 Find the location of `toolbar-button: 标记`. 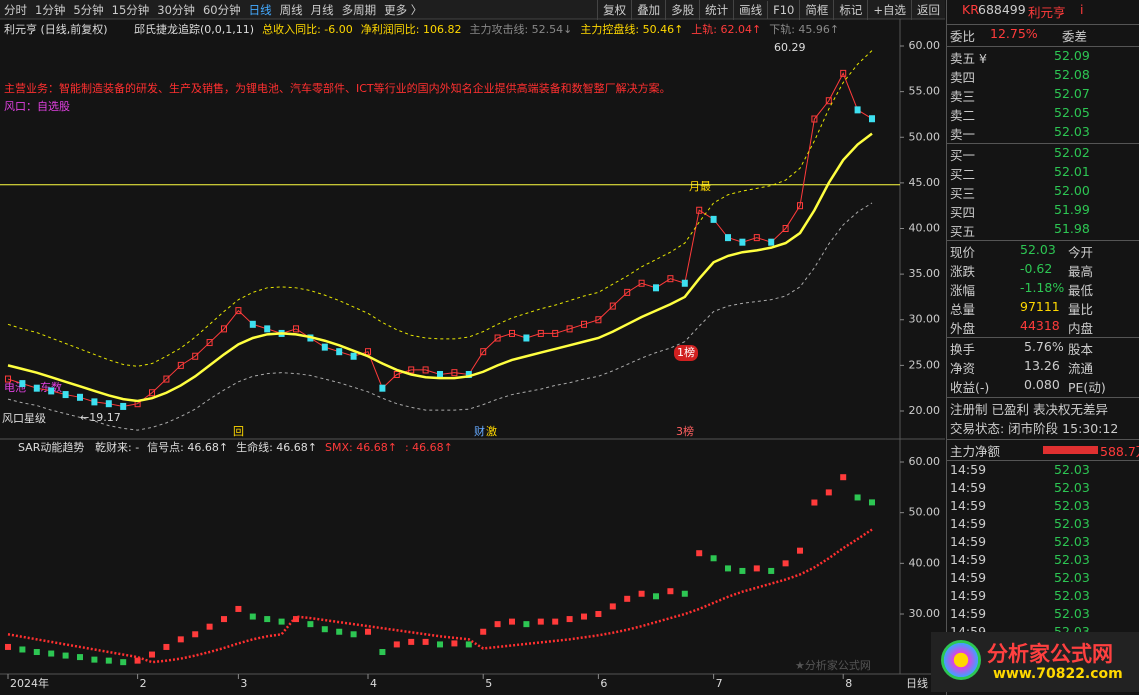

toolbar-button: 标记 is located at coordinates (850, 10).